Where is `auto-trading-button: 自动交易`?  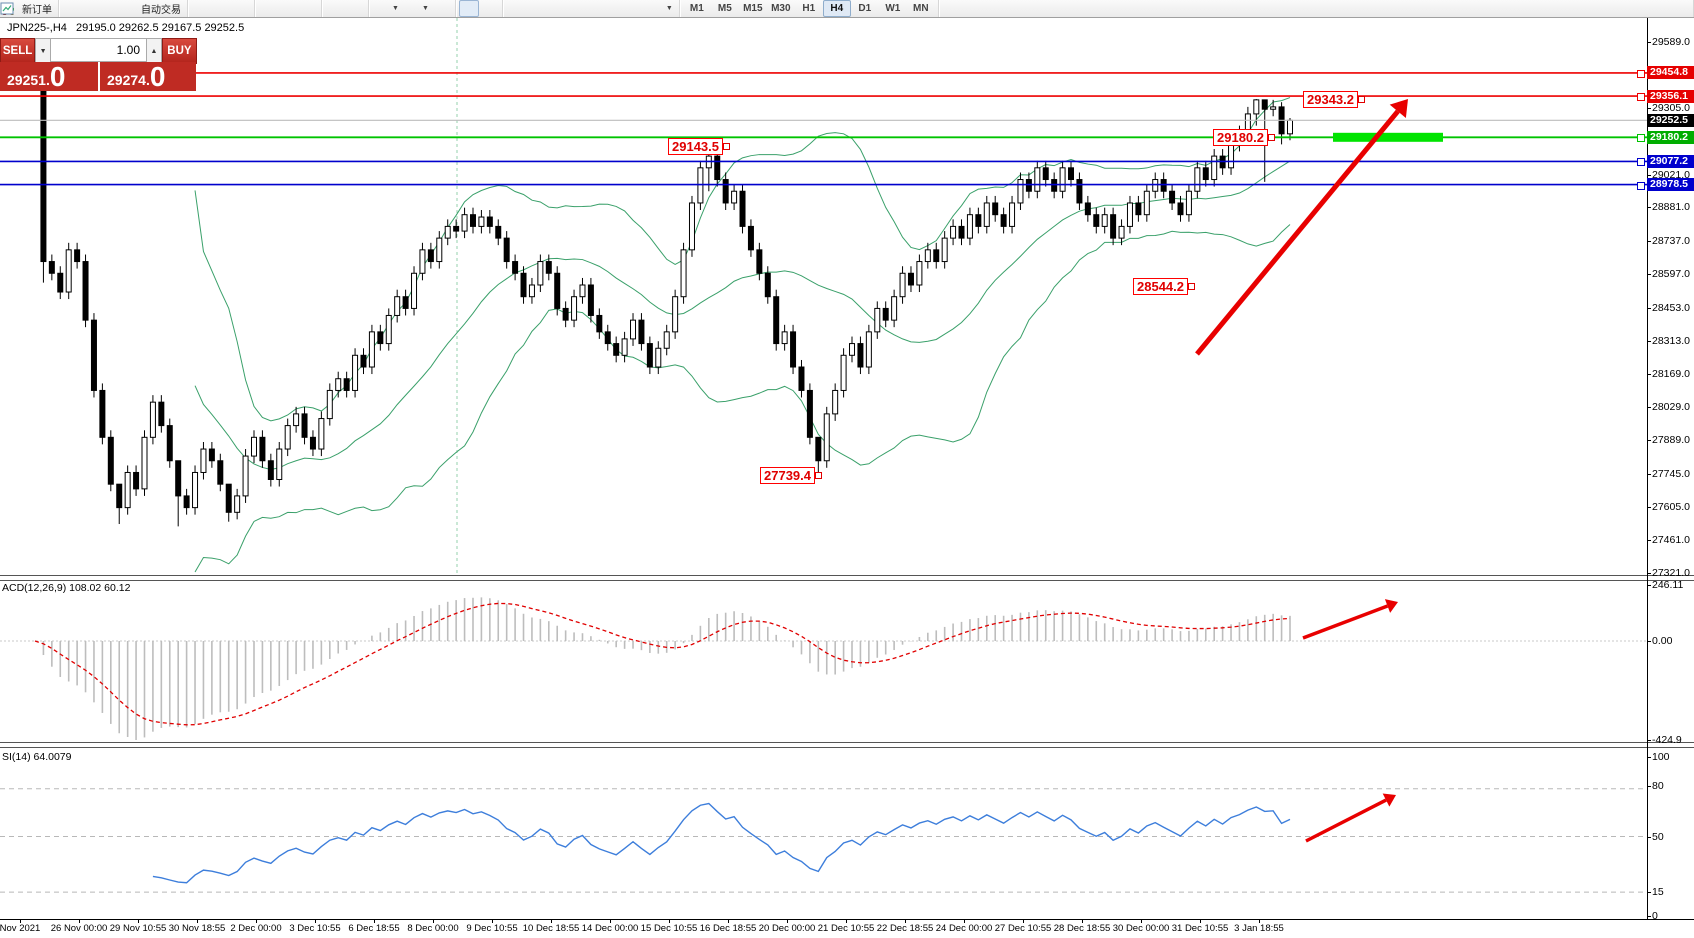
auto-trading-button: 自动交易 is located at coordinates (92, 8).